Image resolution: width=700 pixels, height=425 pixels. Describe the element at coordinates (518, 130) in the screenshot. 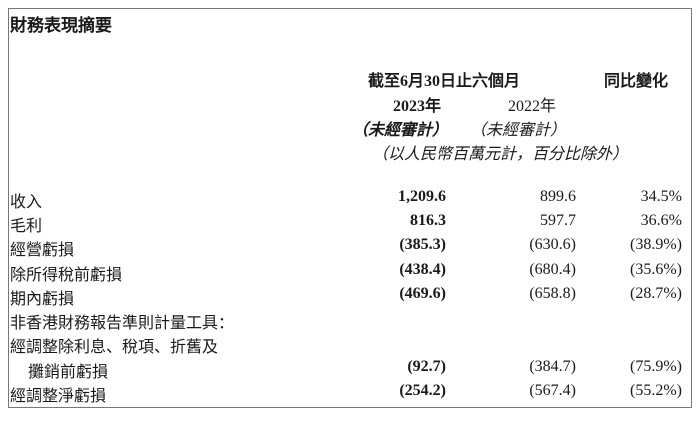

I see `audit-prior-note: （未經審計）` at that location.